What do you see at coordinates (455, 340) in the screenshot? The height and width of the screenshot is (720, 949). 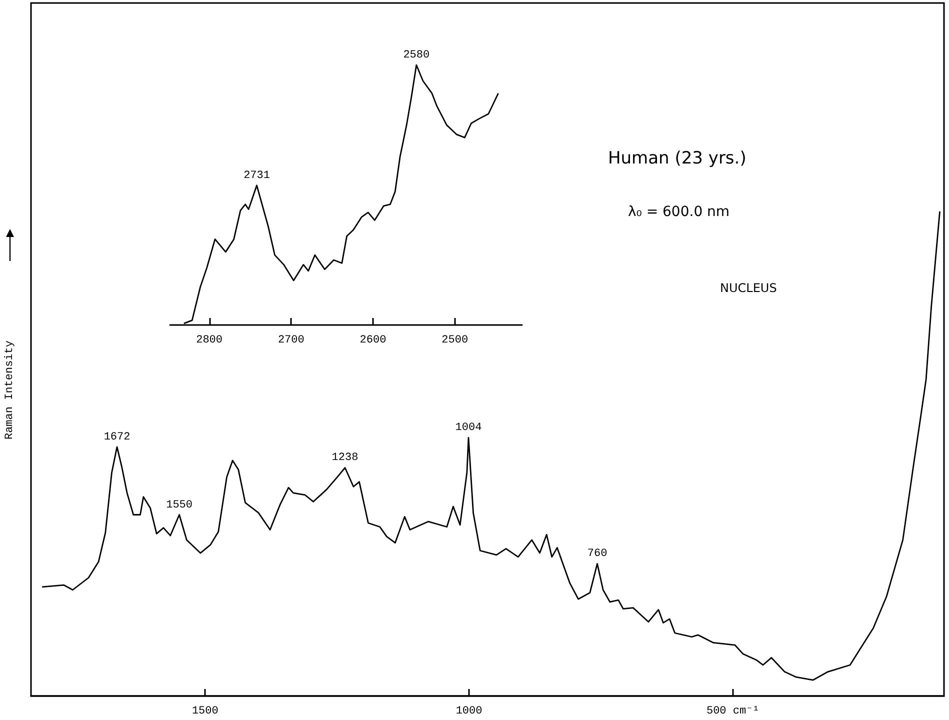 I see `x-tick-label: 2500` at bounding box center [455, 340].